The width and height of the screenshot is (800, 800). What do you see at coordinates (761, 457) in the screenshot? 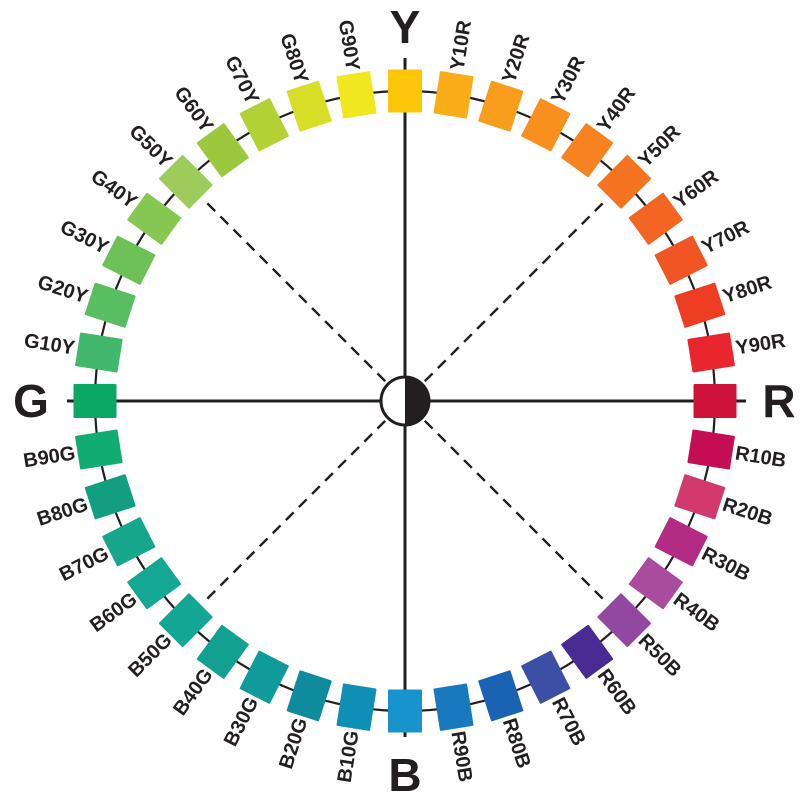
I see `label-R10B: R10B` at bounding box center [761, 457].